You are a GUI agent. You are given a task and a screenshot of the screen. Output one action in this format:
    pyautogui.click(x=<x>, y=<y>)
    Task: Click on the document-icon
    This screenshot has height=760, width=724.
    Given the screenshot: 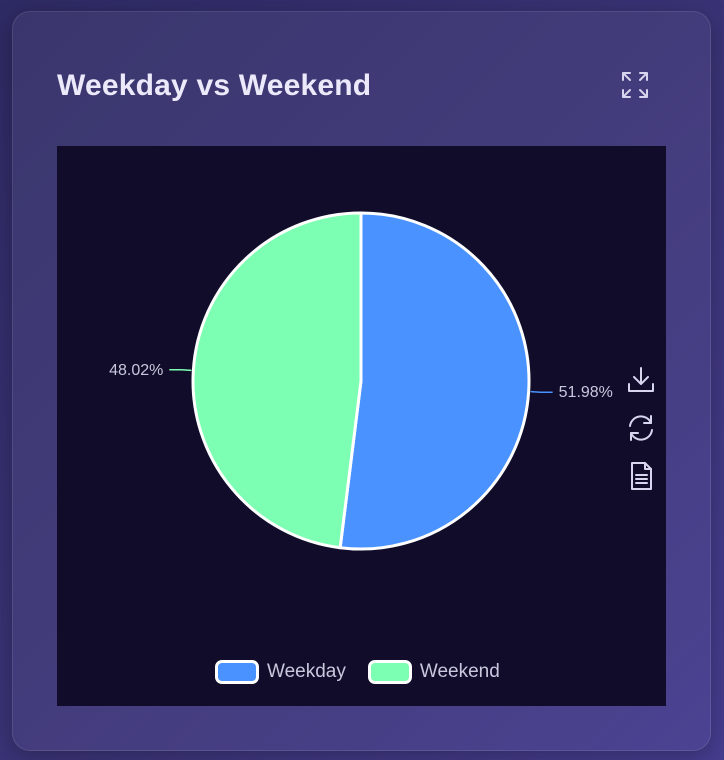 What is the action you would take?
    pyautogui.click(x=641, y=476)
    